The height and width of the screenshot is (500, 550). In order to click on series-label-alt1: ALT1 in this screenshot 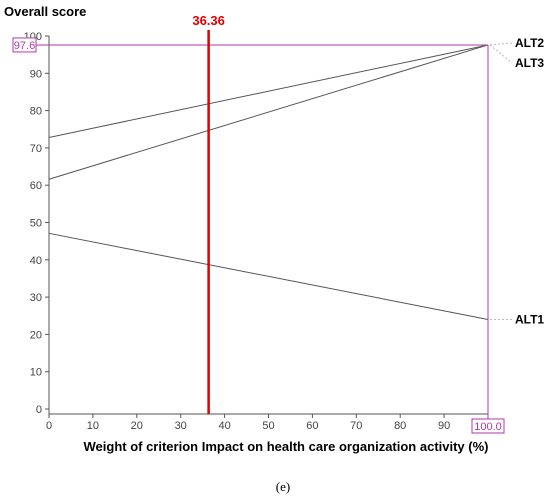, I will do `click(529, 319)`.